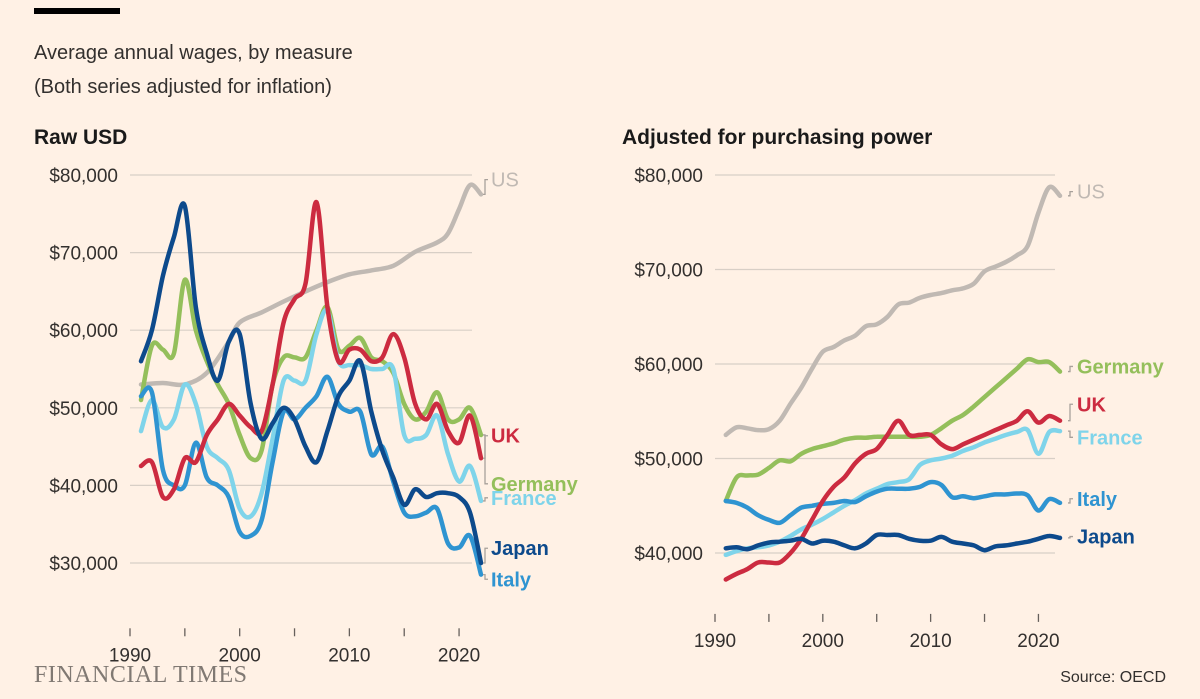 This screenshot has height=699, width=1200. What do you see at coordinates (349, 655) in the screenshot?
I see `left-xtick-label: 2010` at bounding box center [349, 655].